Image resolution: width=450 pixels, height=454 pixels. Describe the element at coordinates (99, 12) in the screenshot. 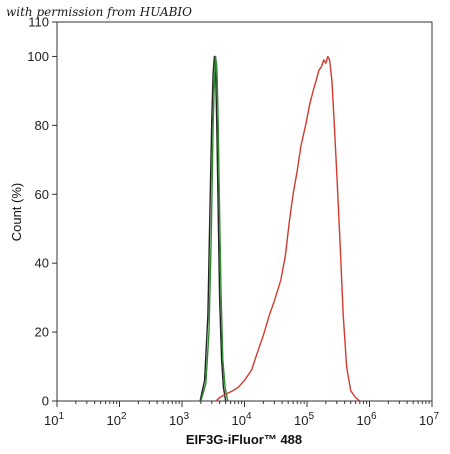

I see `watermark-text: with permission from HUABIO` at that location.